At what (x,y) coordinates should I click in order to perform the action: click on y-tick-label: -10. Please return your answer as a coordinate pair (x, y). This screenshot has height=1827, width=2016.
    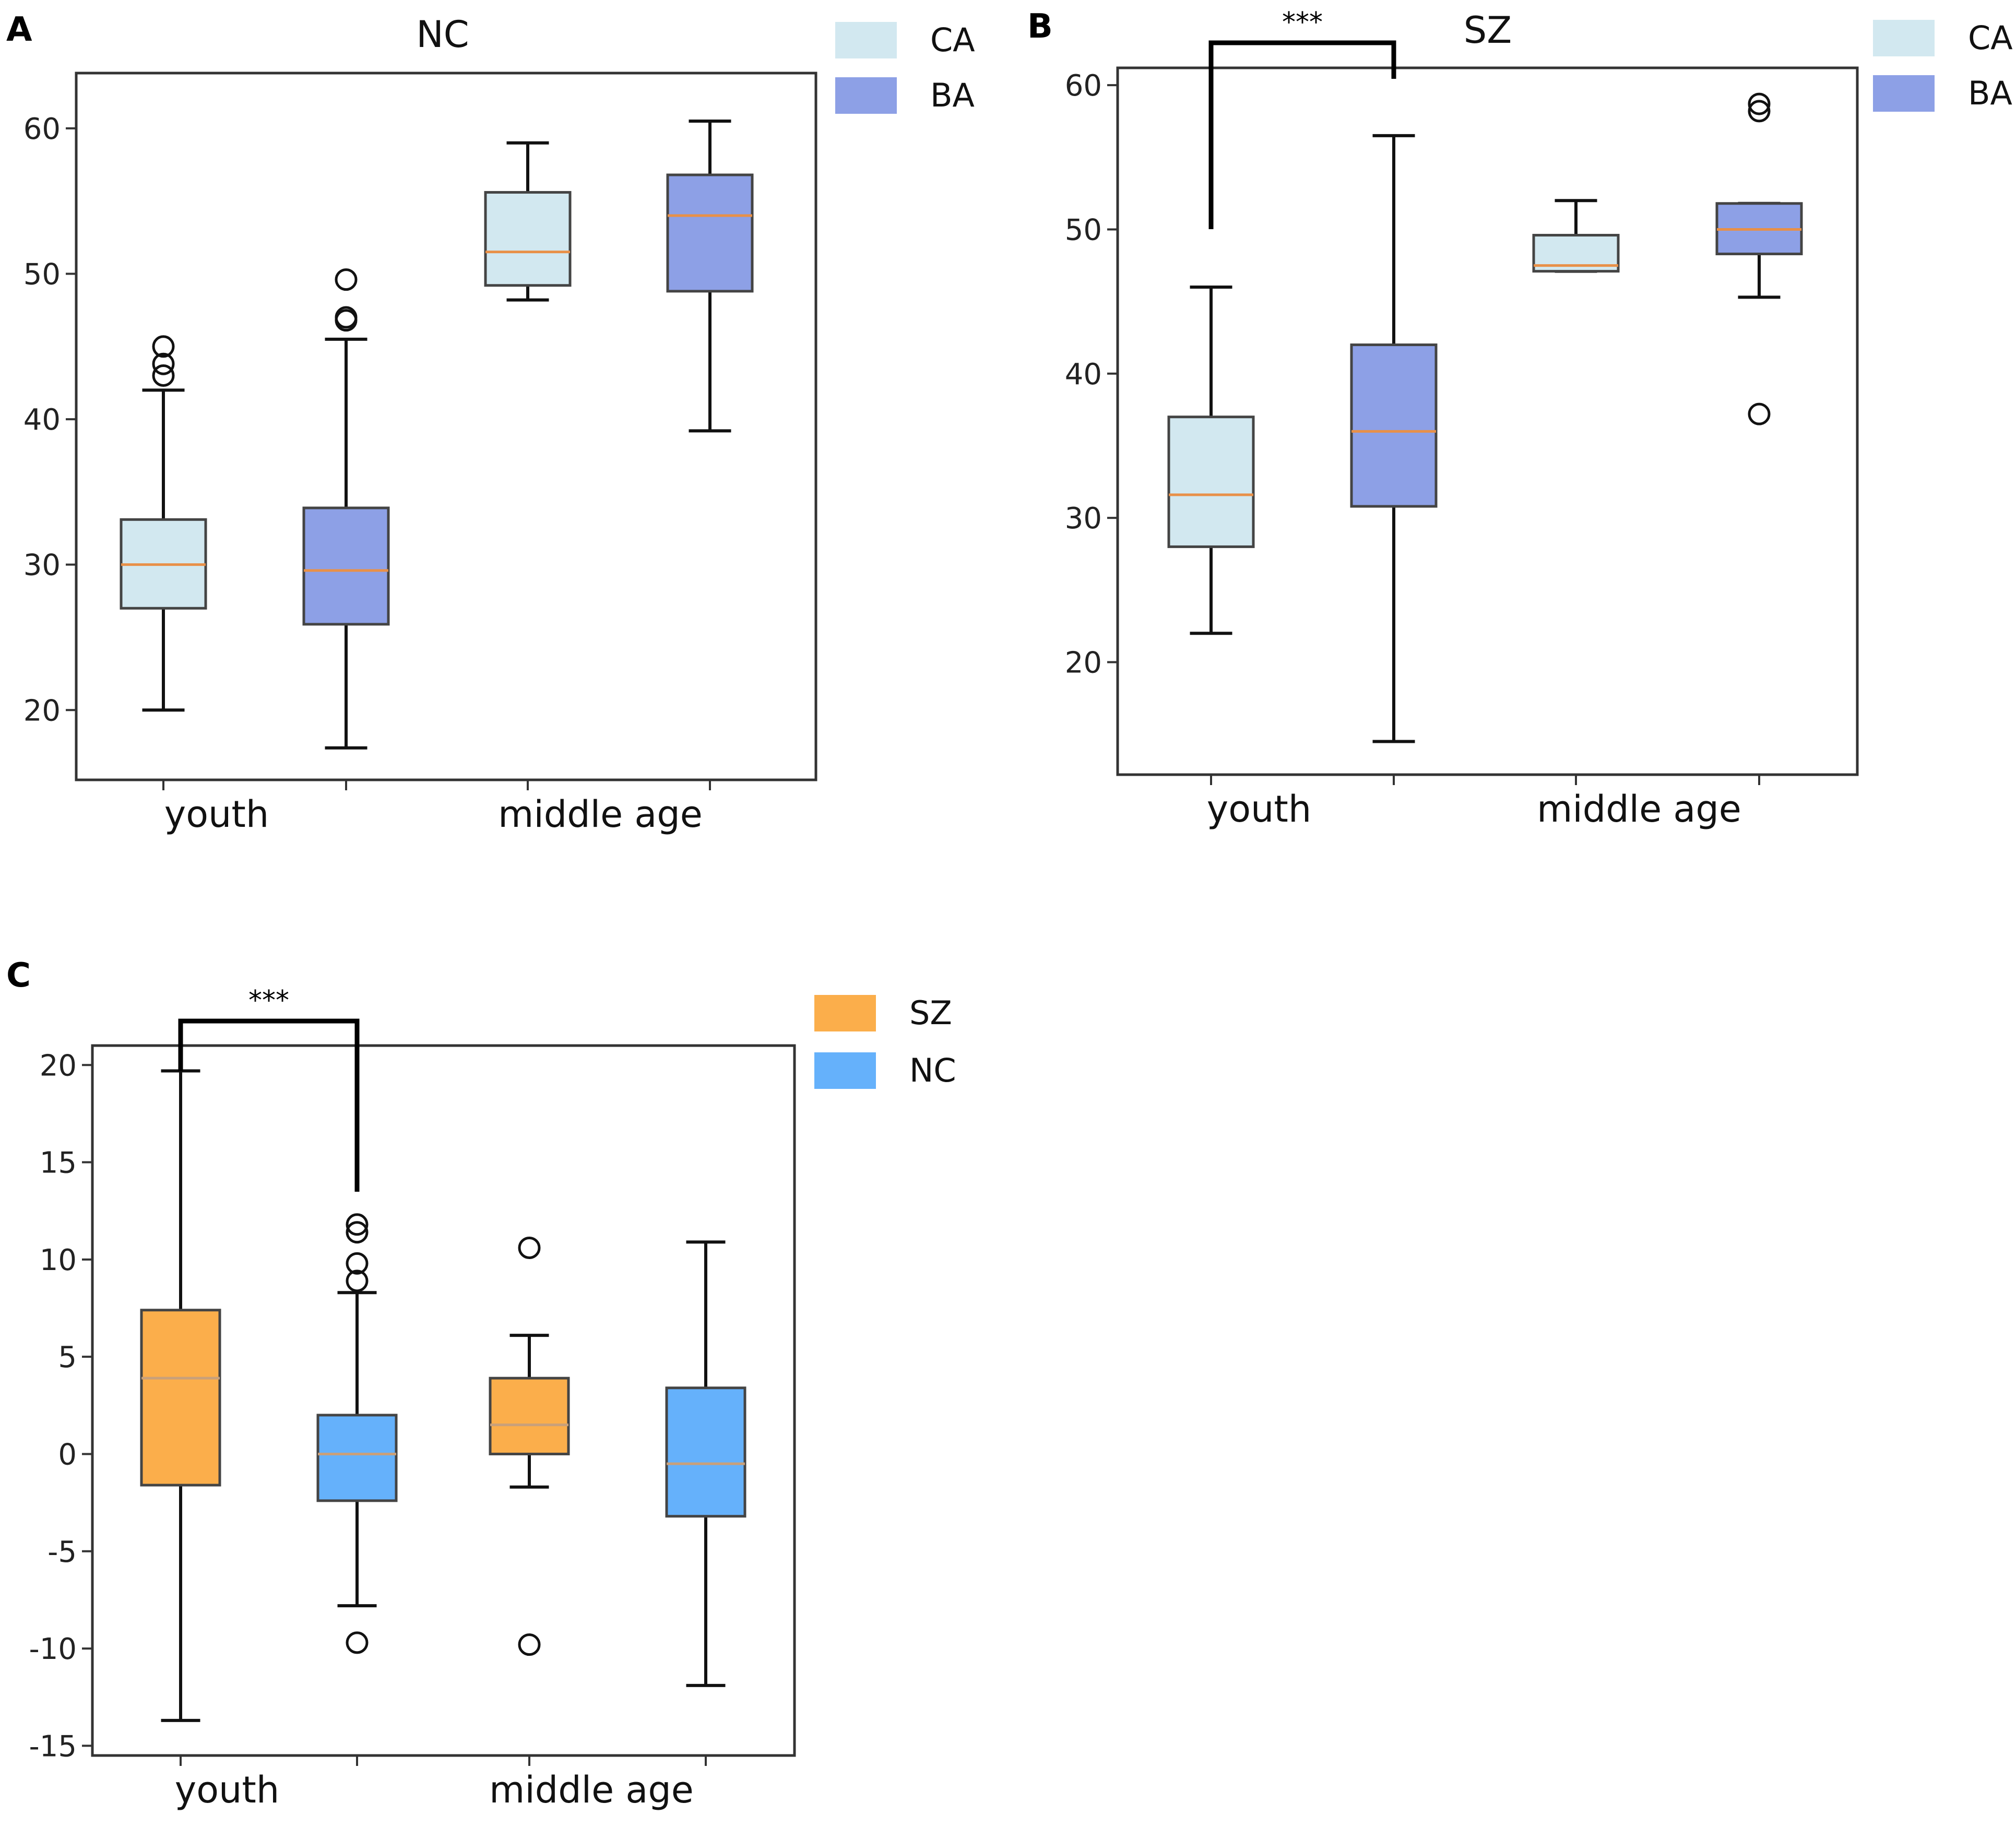
    Looking at the image, I should click on (53, 1649).